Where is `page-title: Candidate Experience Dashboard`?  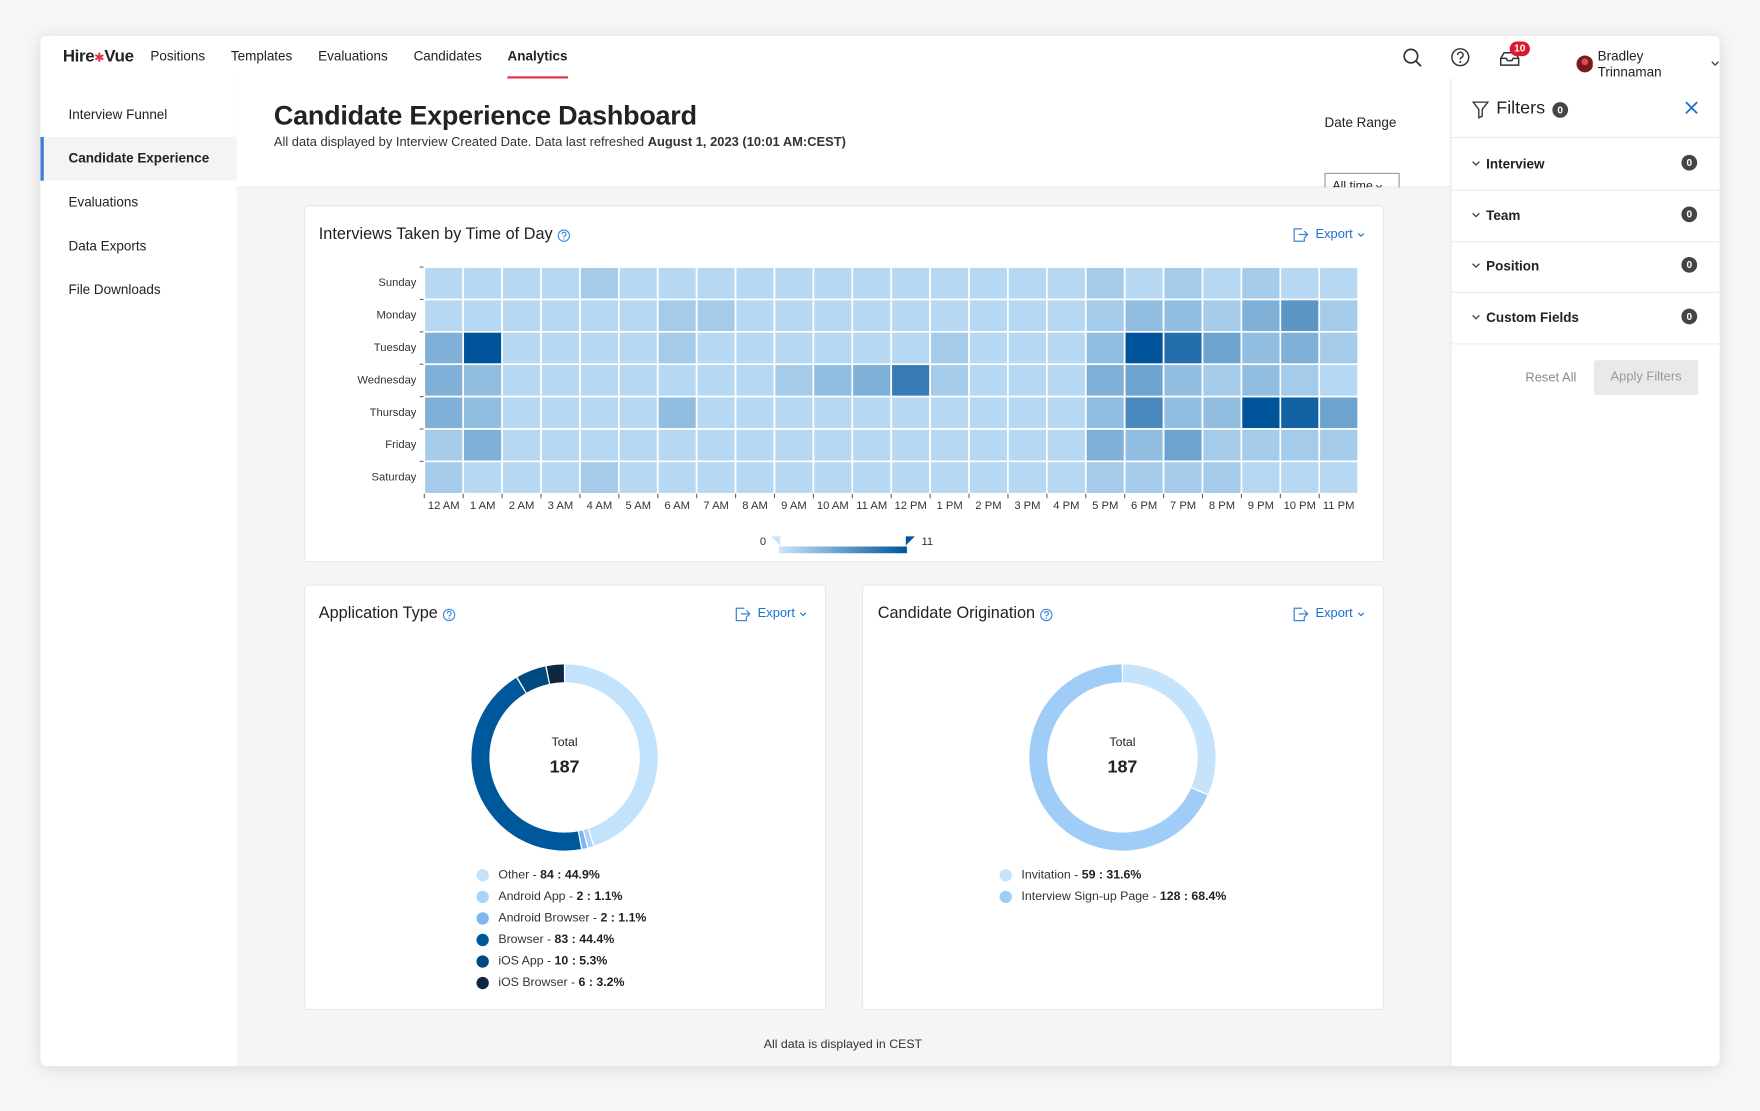 page-title: Candidate Experience Dashboard is located at coordinates (485, 116).